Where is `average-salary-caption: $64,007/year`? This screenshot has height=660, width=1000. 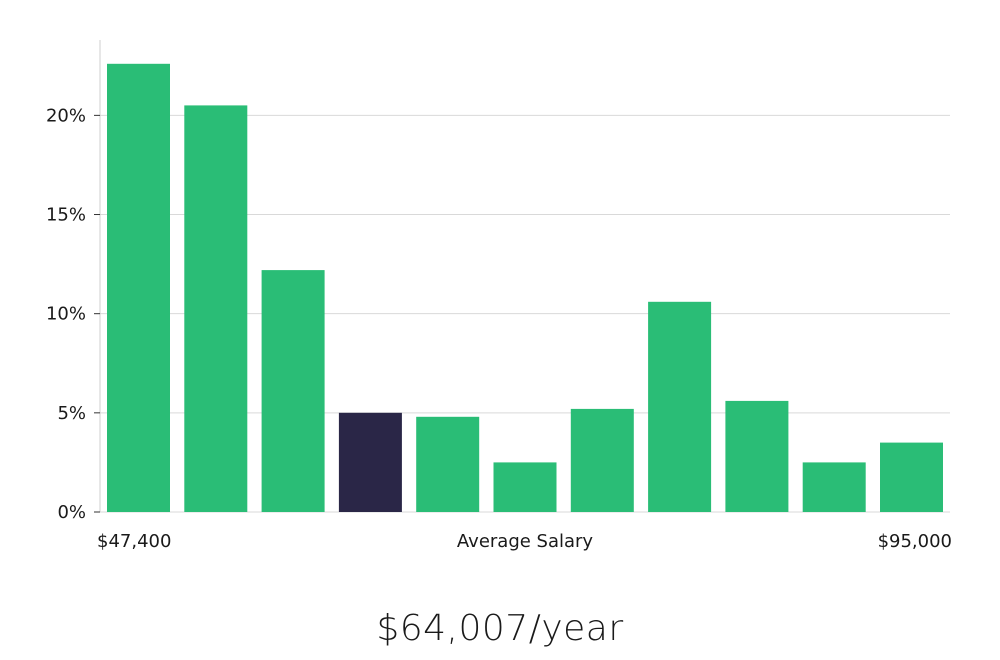
average-salary-caption: $64,007/year is located at coordinates (500, 628).